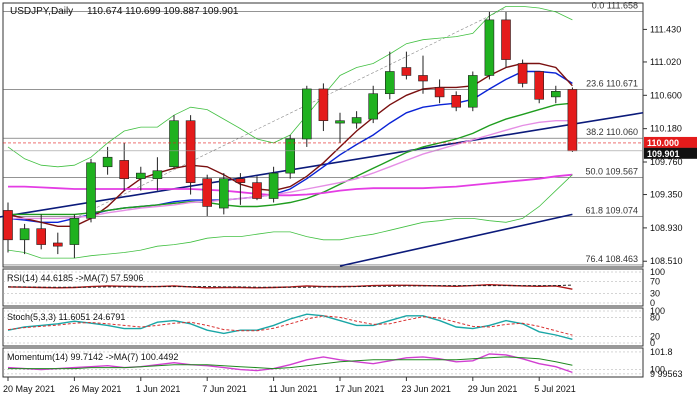 This screenshot has width=700, height=405. I want to click on y-tick-label: 108.930, so click(666, 228).